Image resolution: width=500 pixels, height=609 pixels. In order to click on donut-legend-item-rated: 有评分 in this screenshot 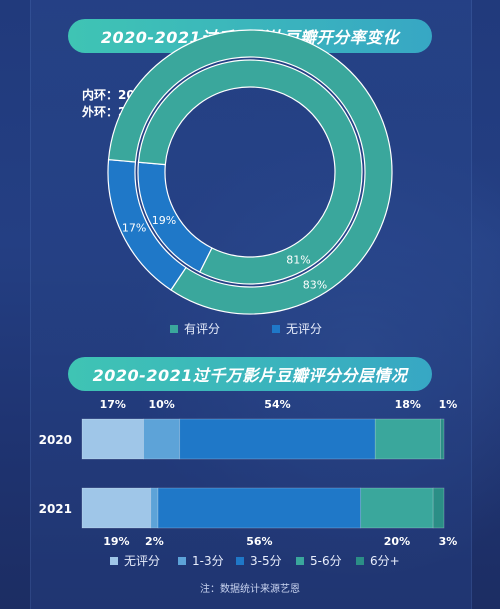, I will do `click(195, 328)`.